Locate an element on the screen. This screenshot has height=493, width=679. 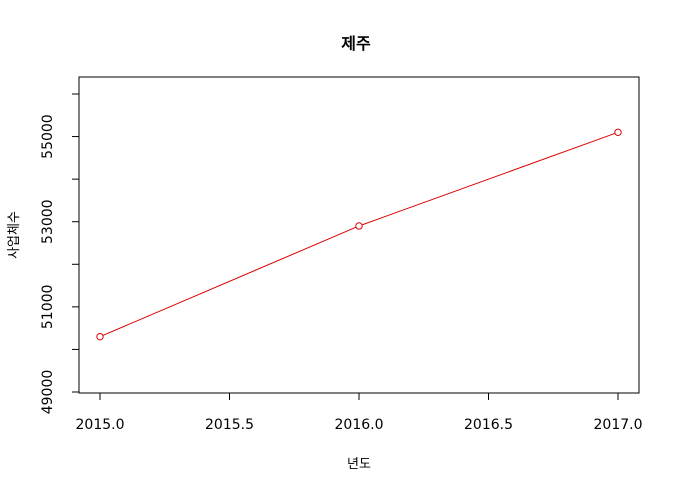
y-axis: 49000 51000 53000 55000 is located at coordinates (60, 254).